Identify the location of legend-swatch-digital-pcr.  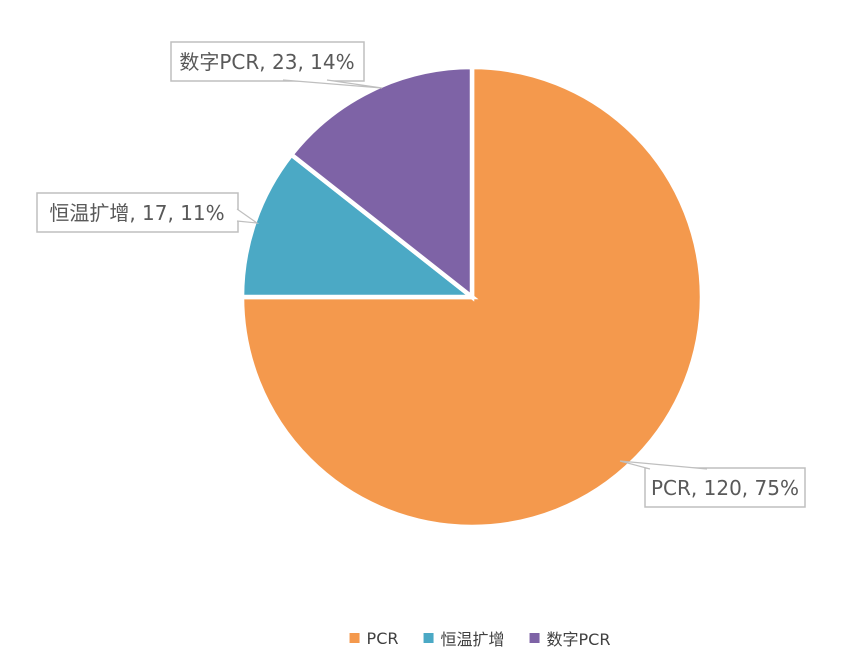
(534, 638).